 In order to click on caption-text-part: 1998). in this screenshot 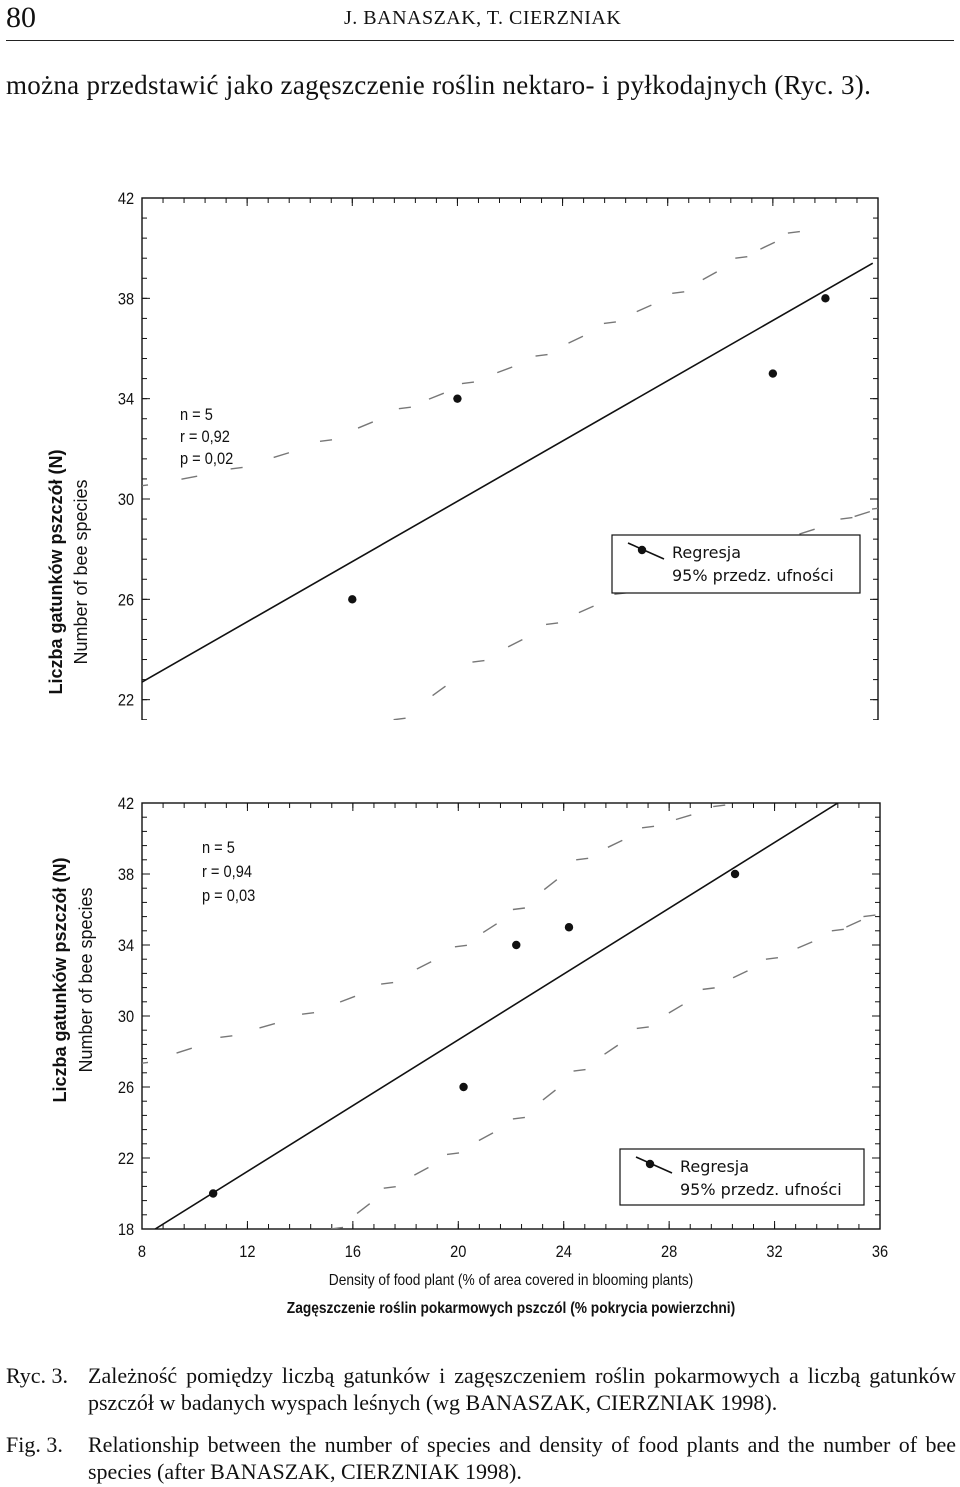, I will do `click(490, 1471)`.